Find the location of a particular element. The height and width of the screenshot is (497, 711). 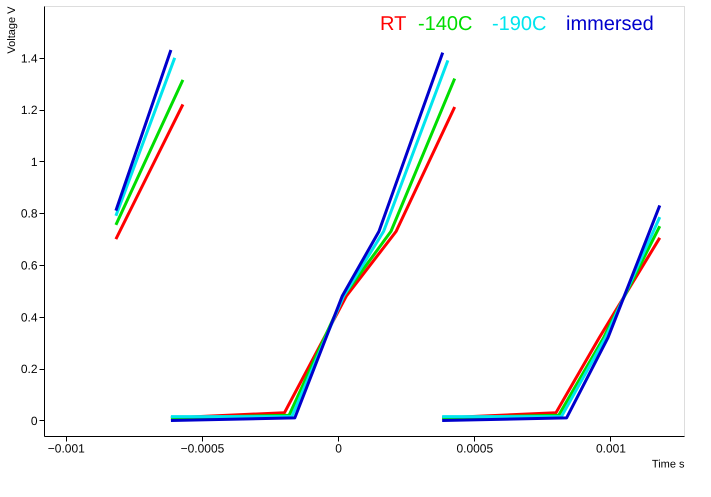

x-tick-label: −0.001 is located at coordinates (67, 449).